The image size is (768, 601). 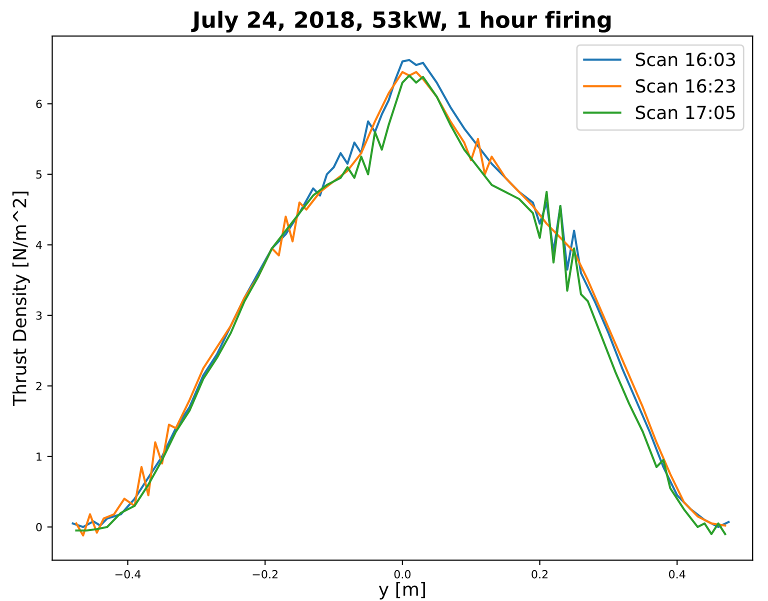 I want to click on y-tick-label: 2, so click(x=39, y=386).